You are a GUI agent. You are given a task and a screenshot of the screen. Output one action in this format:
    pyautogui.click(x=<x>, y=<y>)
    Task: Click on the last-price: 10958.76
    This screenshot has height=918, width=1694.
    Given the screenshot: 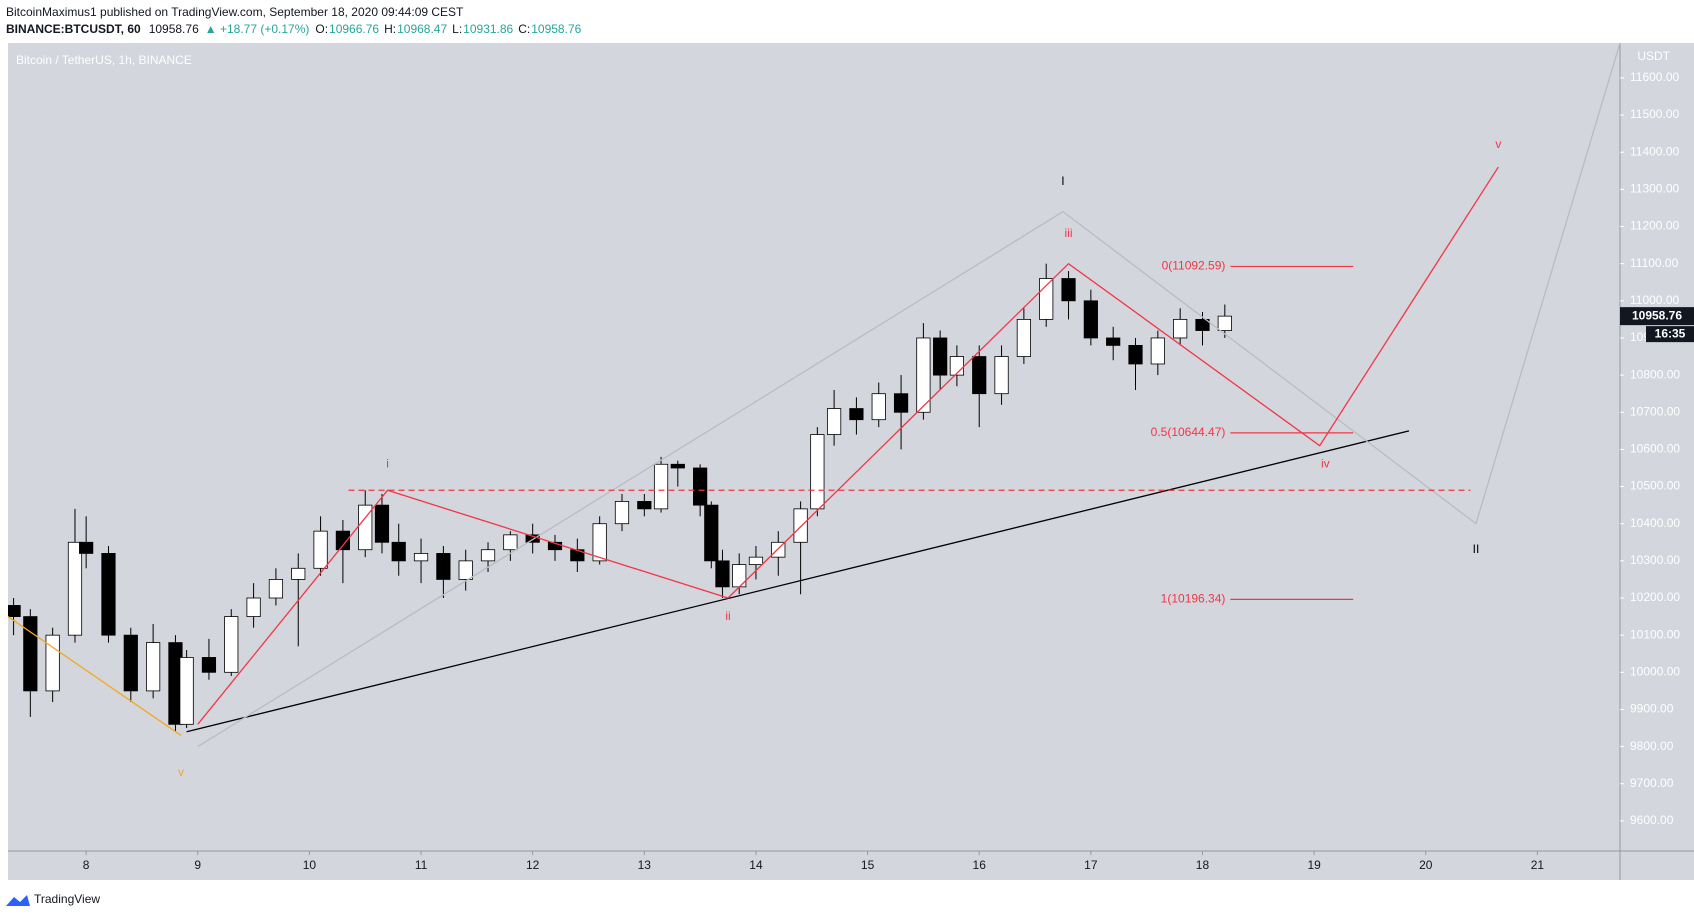 What is the action you would take?
    pyautogui.click(x=174, y=29)
    